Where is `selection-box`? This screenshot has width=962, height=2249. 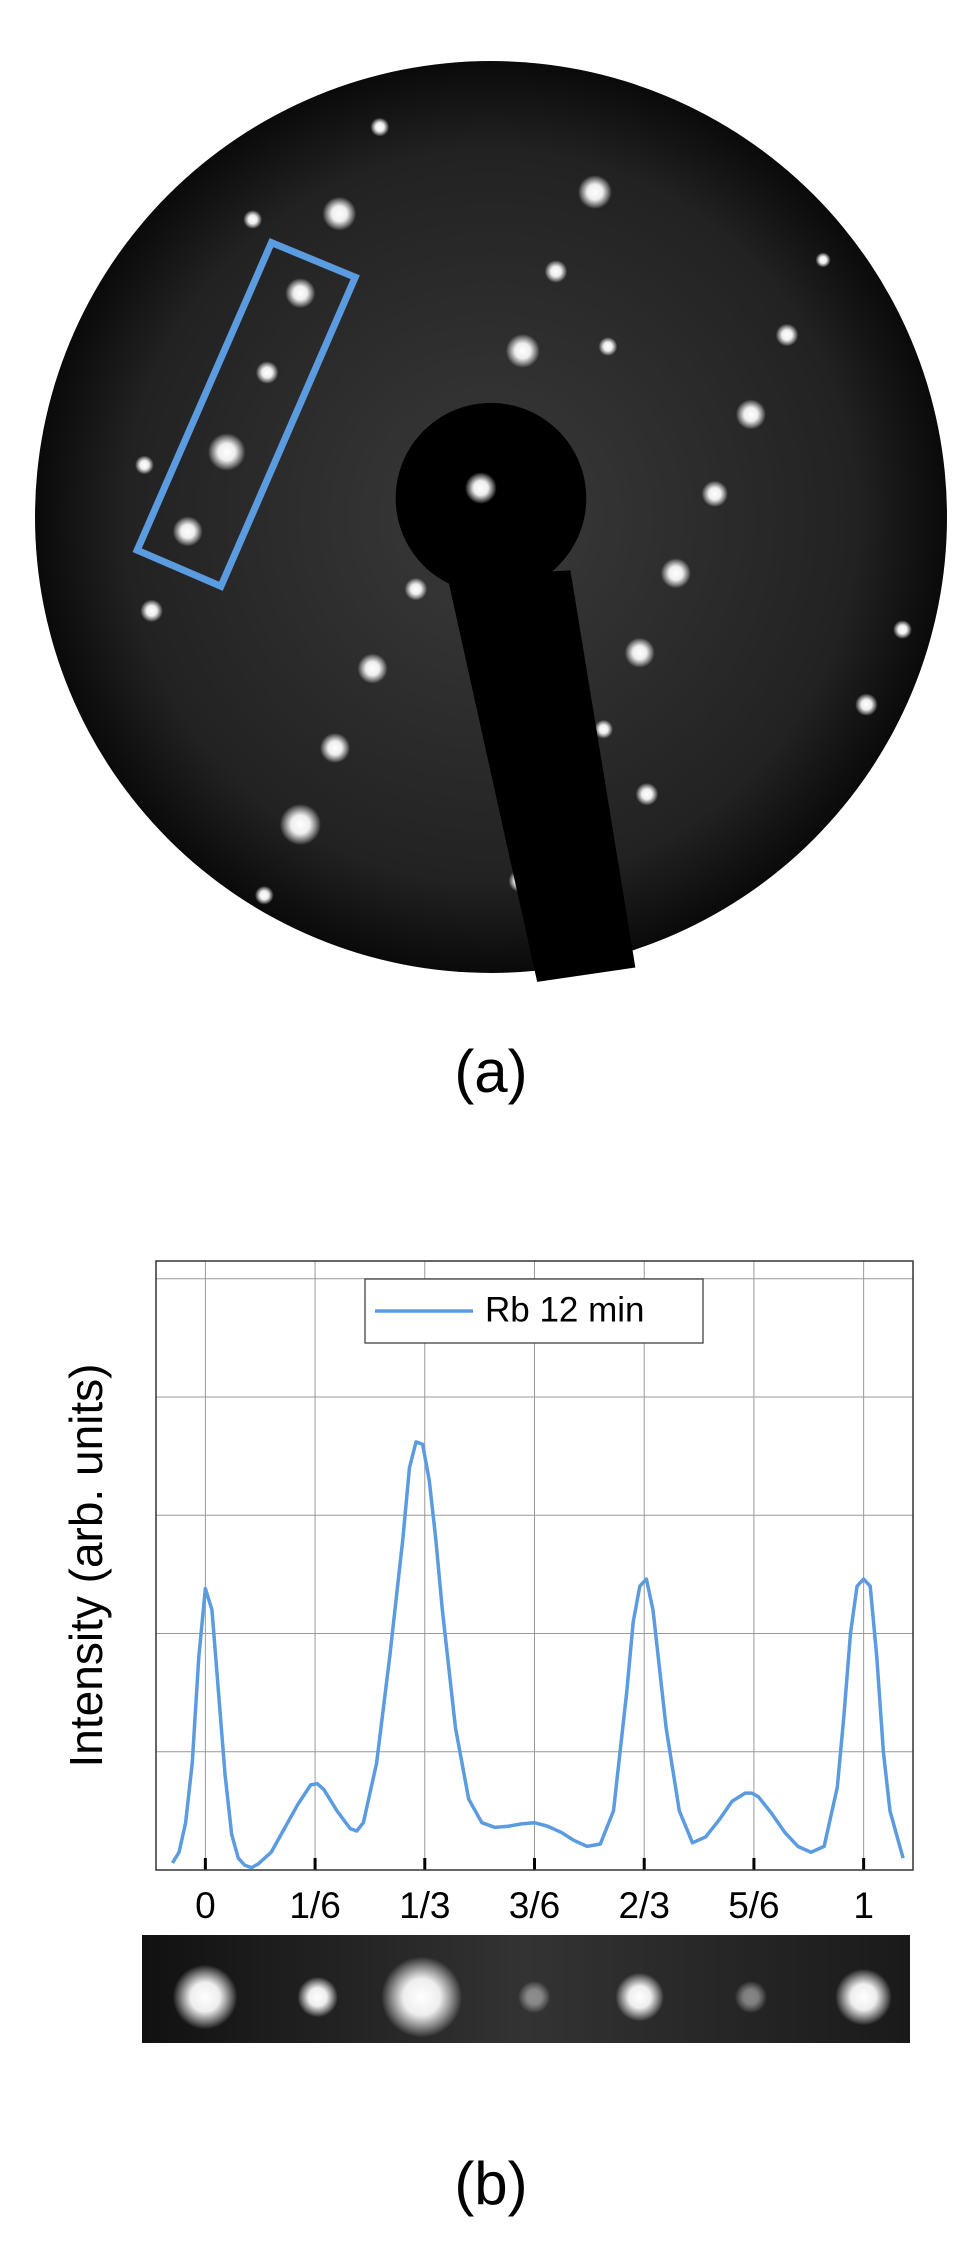
selection-box is located at coordinates (246, 414).